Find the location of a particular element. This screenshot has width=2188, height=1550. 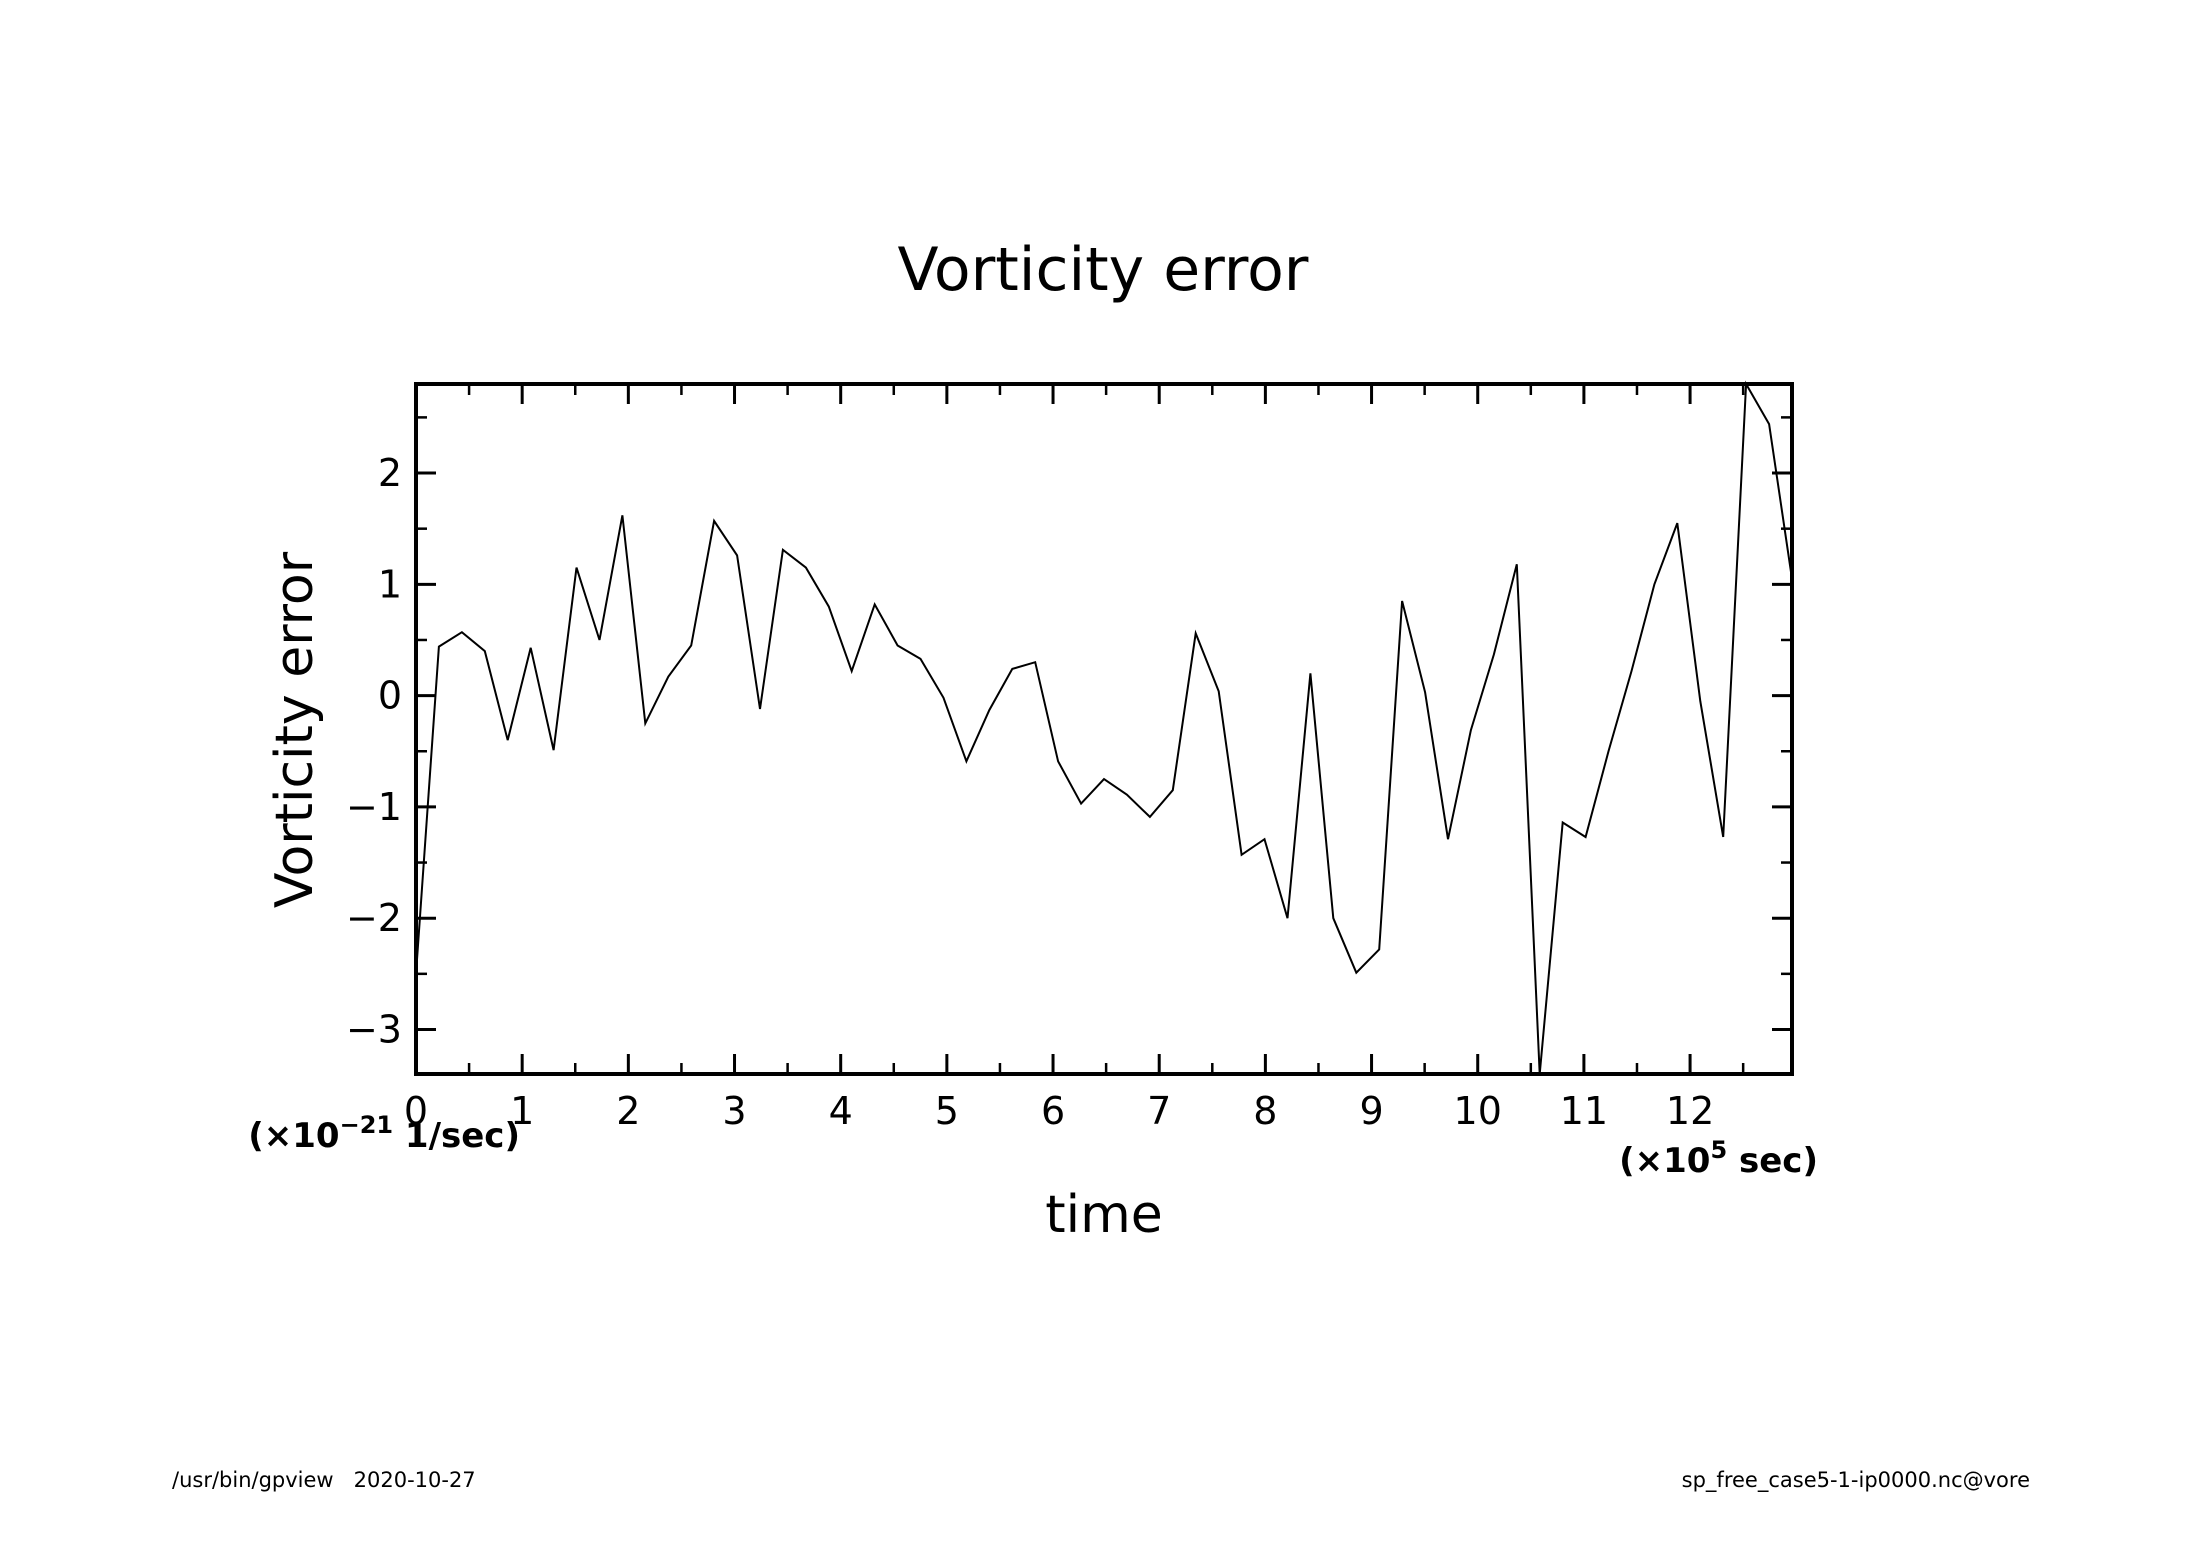

x-scale-prefix: (×10 is located at coordinates (1664, 1161).